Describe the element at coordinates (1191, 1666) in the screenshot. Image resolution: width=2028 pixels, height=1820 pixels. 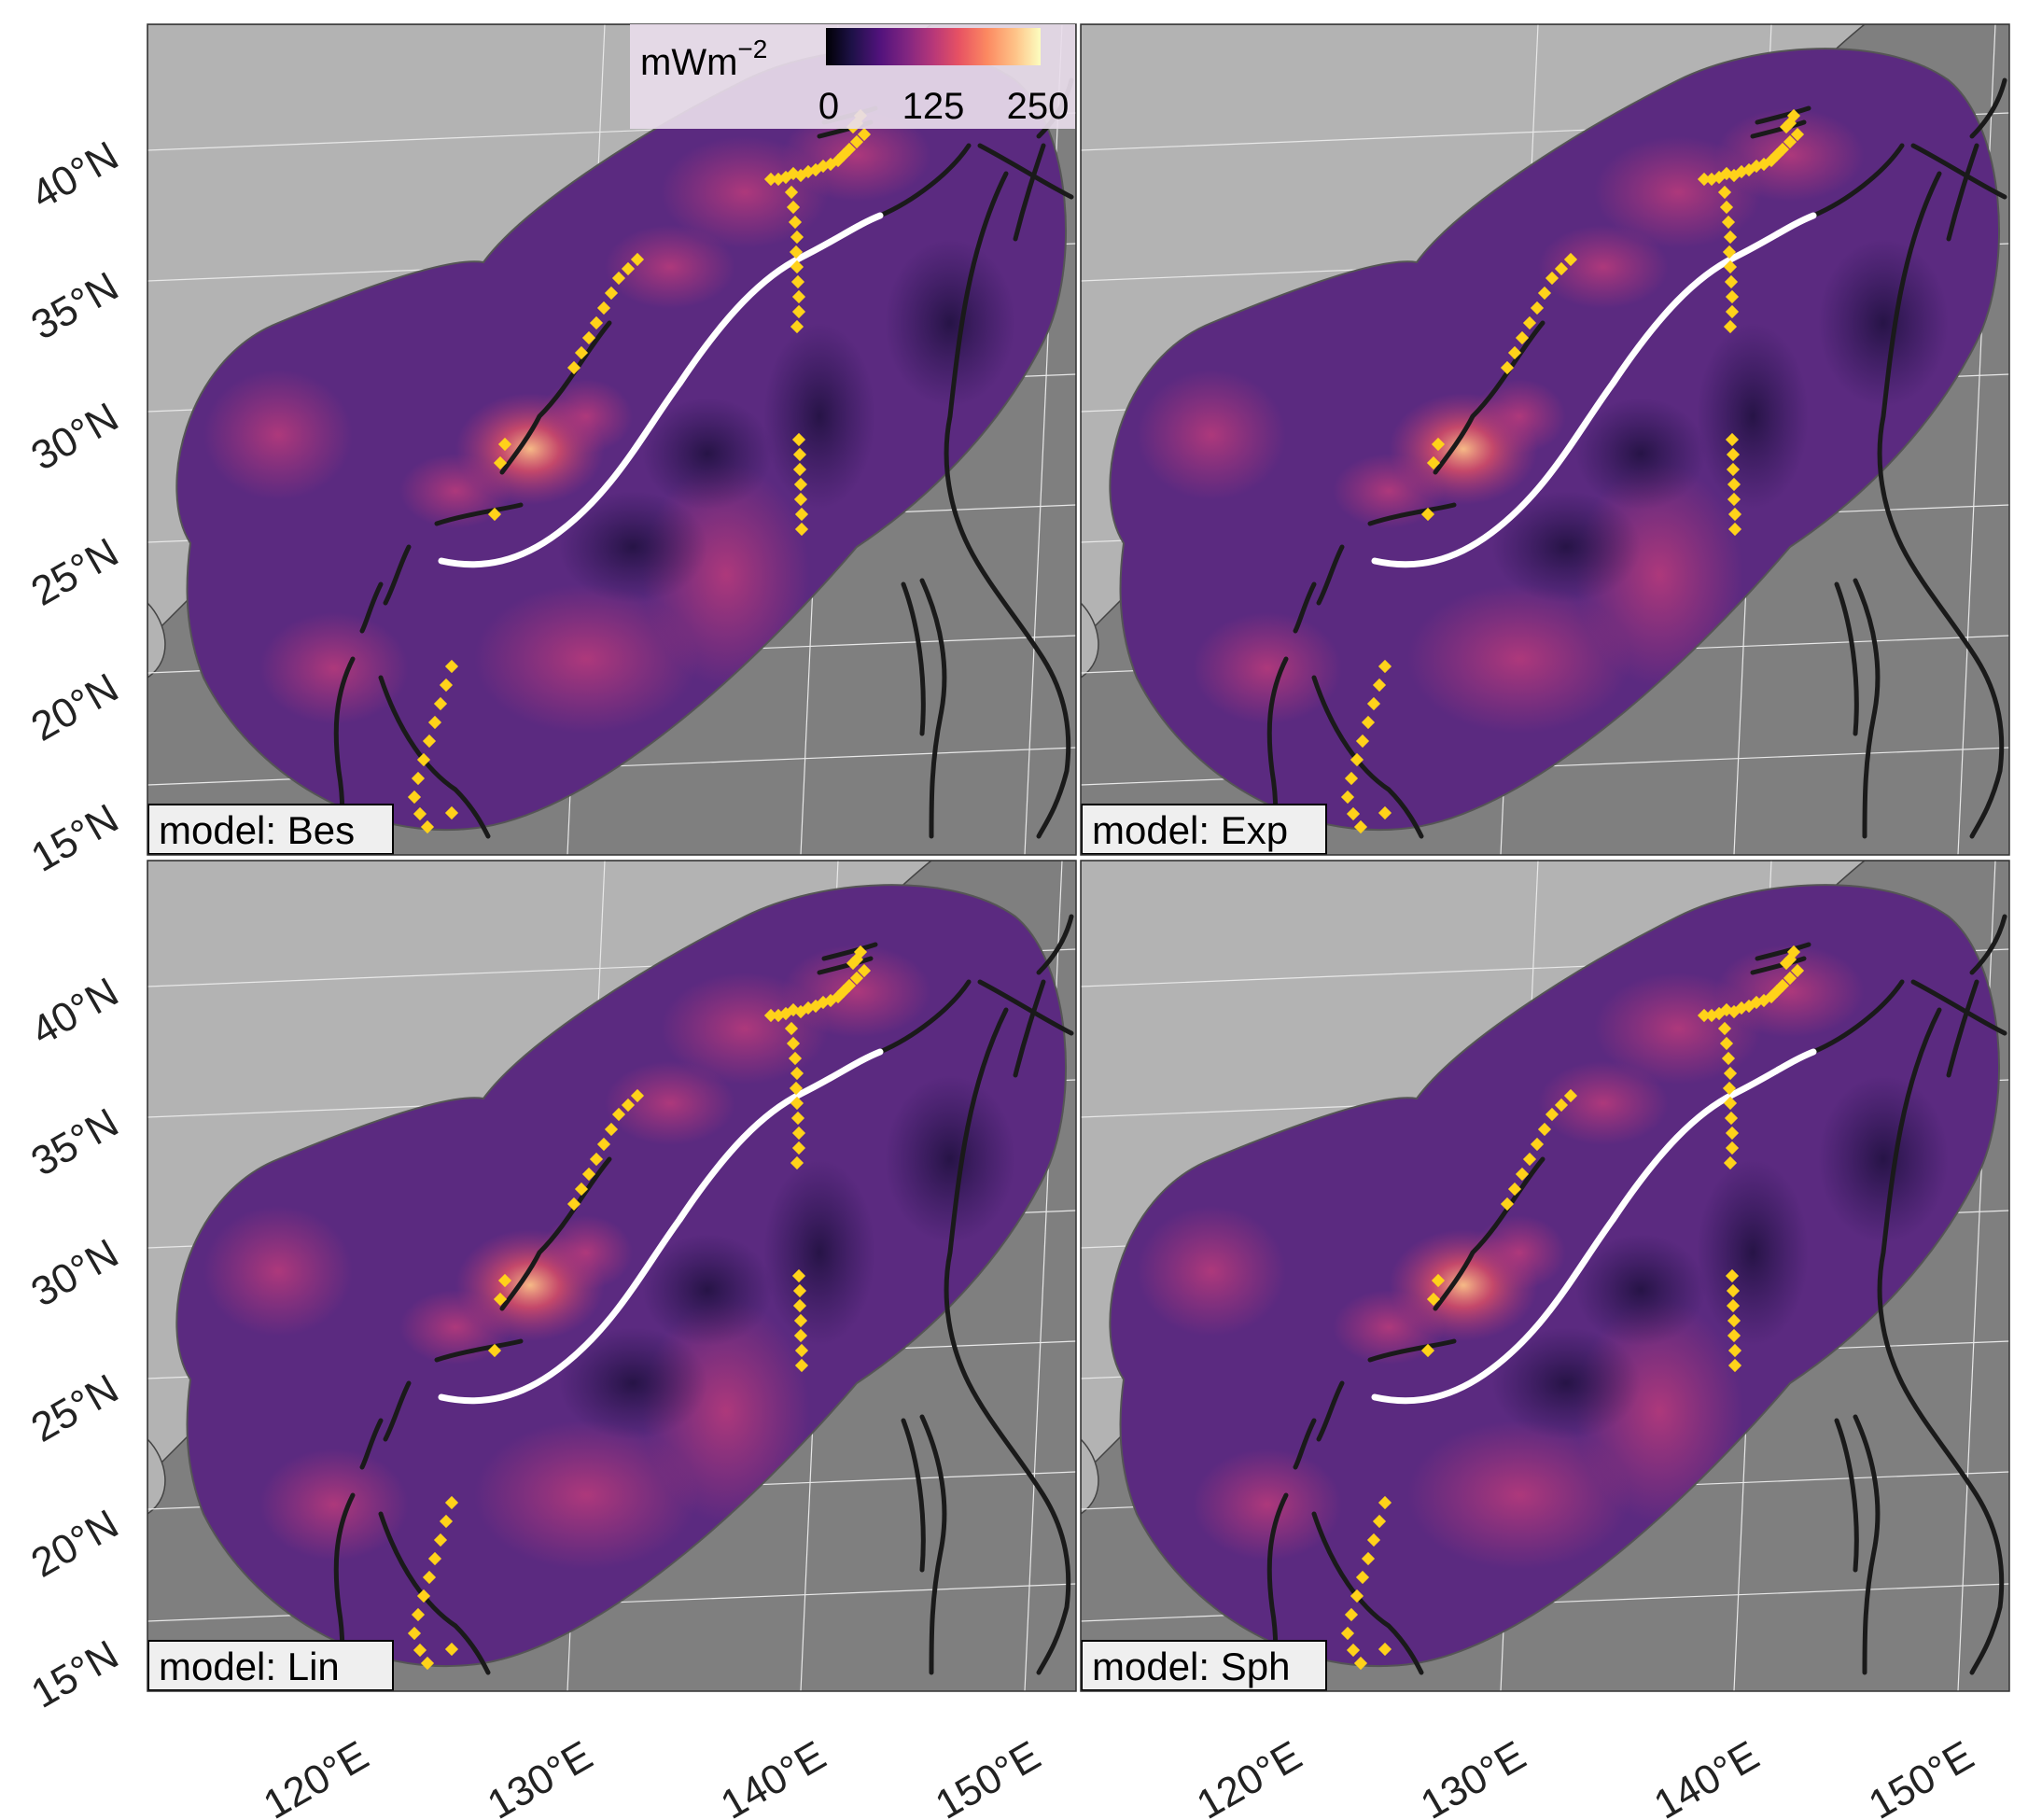
I see `panel-label-text: model: Sph` at that location.